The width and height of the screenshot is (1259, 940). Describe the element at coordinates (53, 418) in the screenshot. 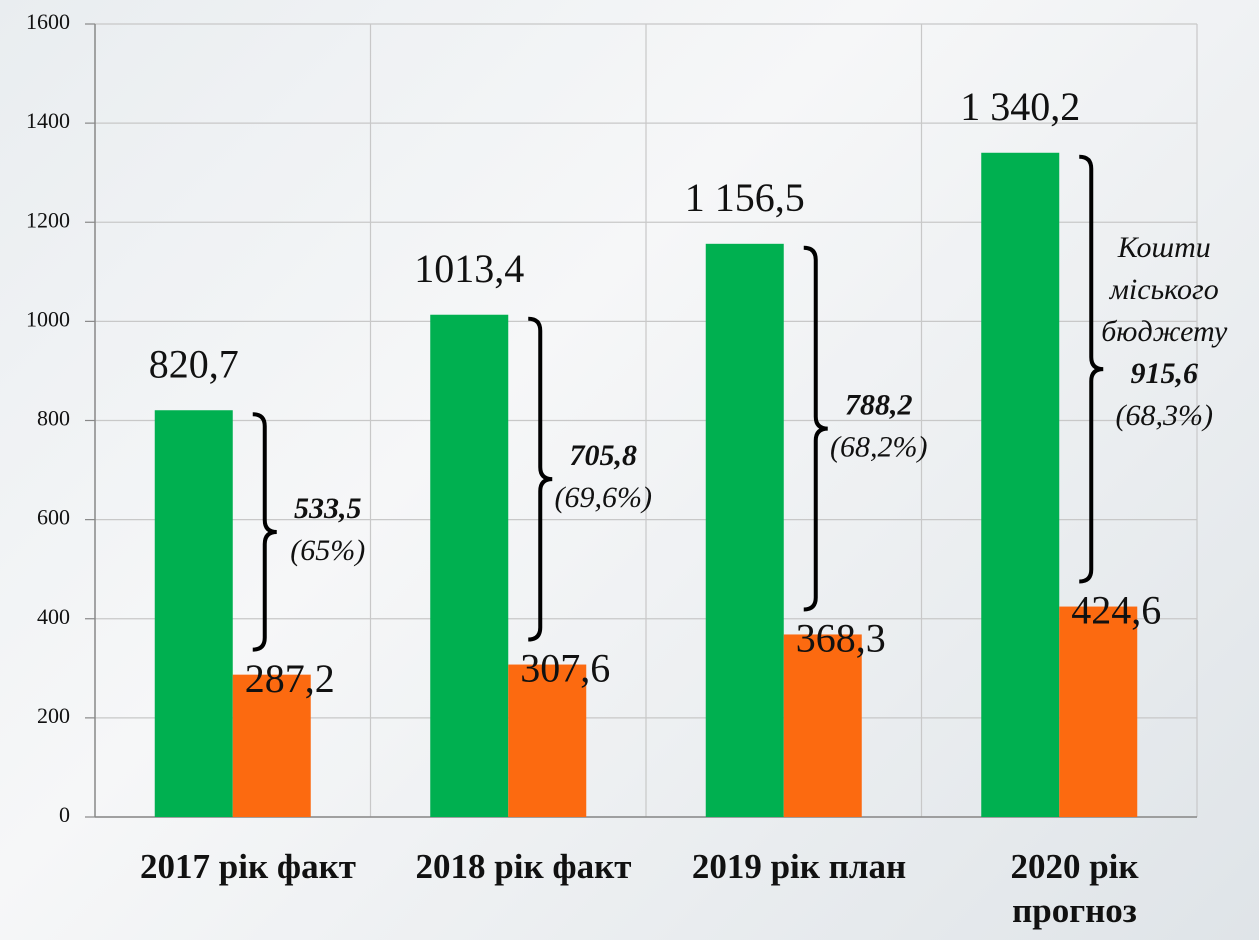

I see `y-tick-label: 800` at that location.